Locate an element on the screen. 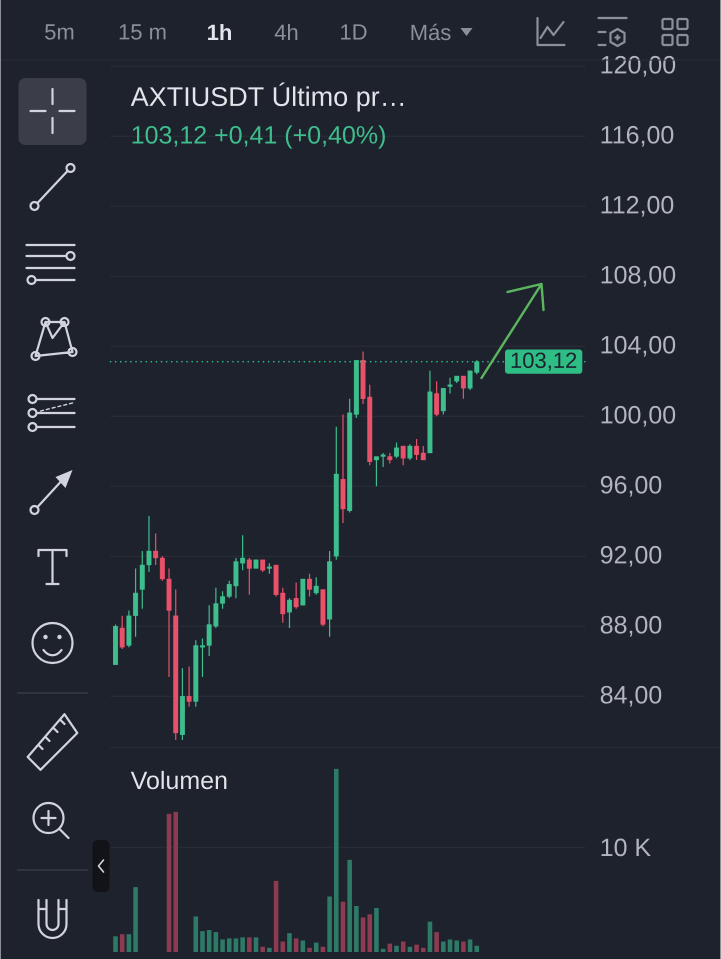 This screenshot has width=721, height=959. text: 1D is located at coordinates (354, 32).